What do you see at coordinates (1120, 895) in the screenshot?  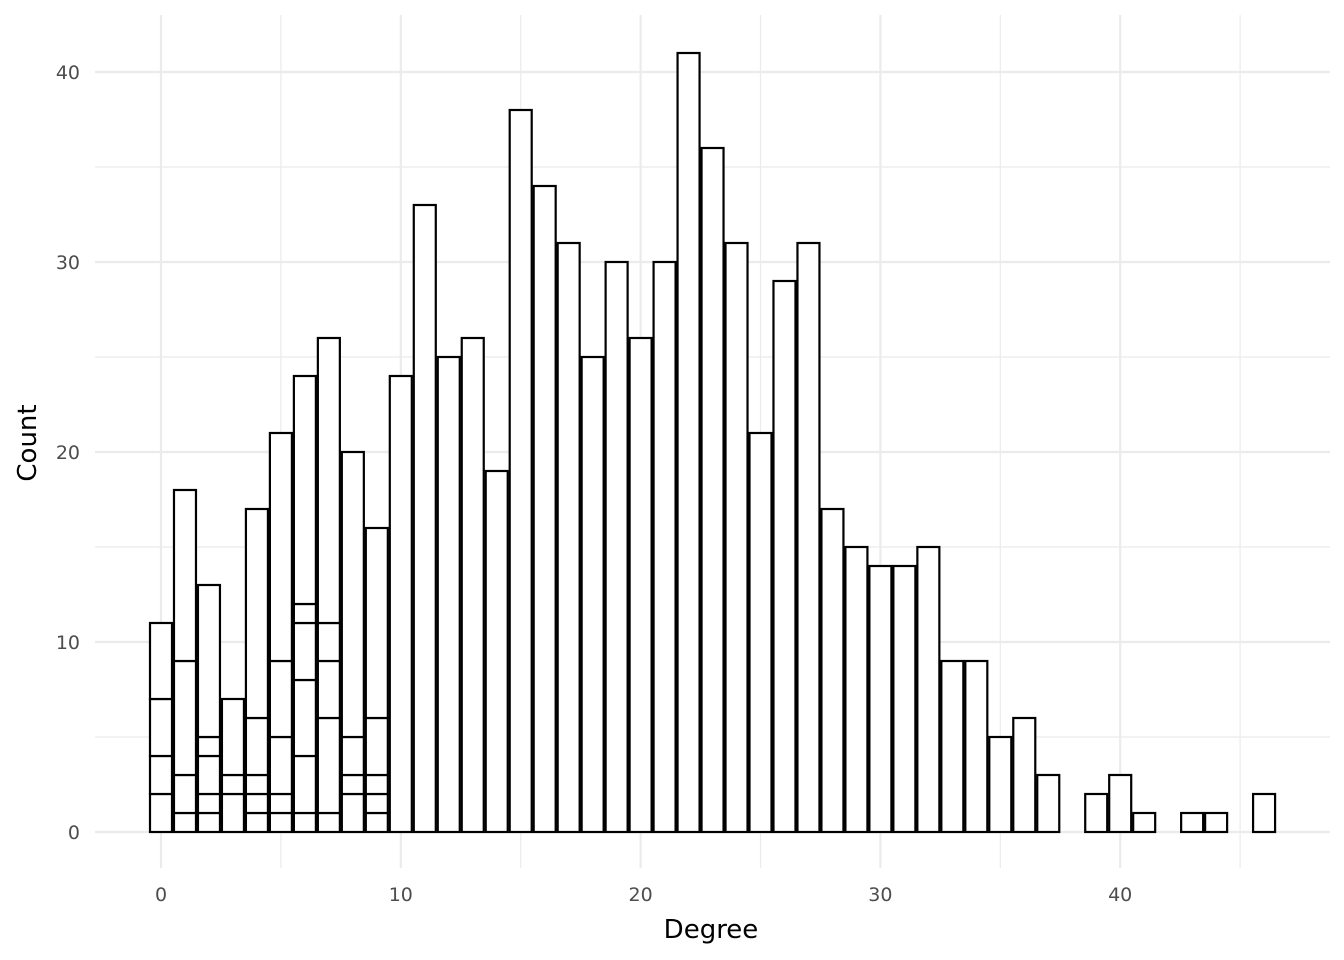 I see `x-tick-label: 40` at bounding box center [1120, 895].